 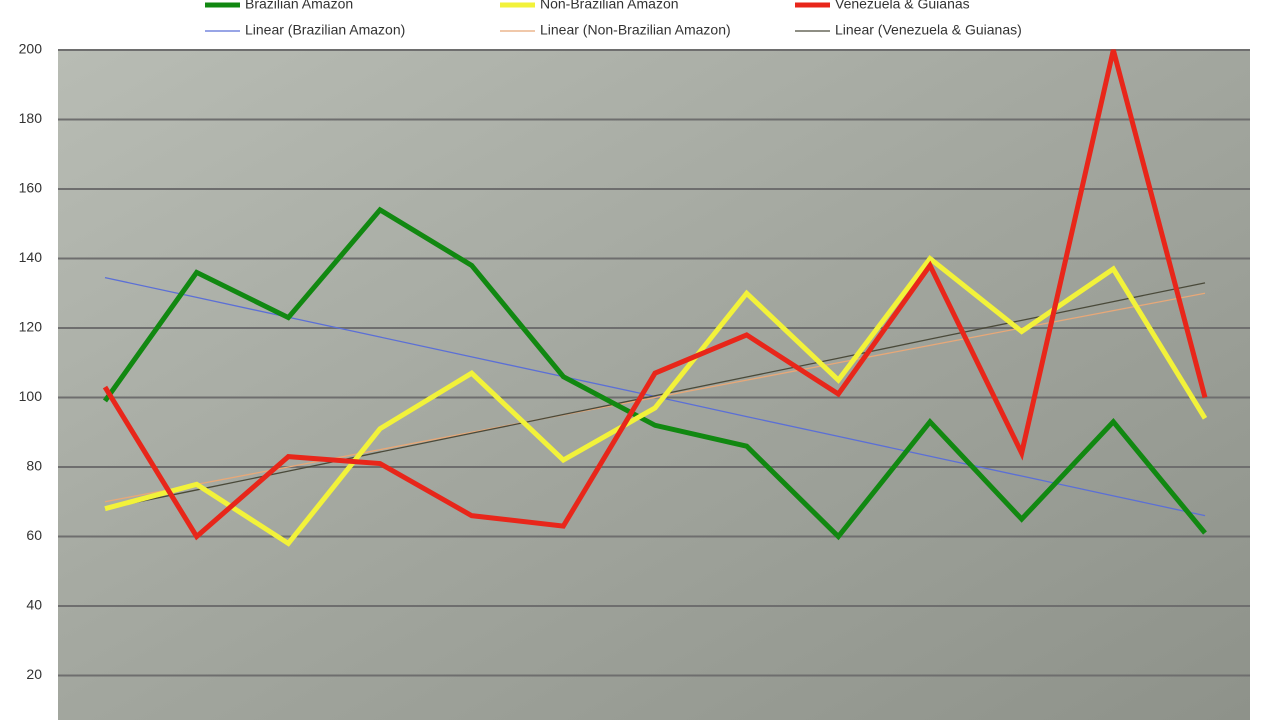 I want to click on y-tick-label: 200, so click(x=31, y=49).